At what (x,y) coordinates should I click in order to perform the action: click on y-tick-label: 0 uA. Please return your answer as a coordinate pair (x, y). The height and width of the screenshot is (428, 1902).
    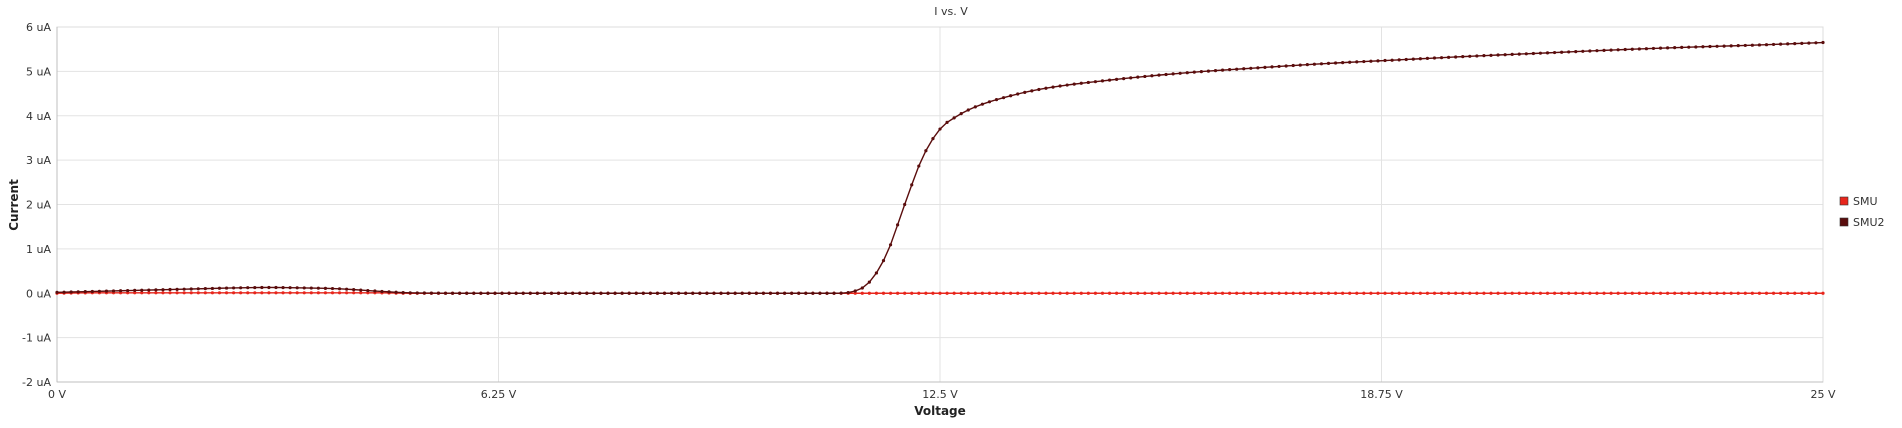
    Looking at the image, I should click on (38, 293).